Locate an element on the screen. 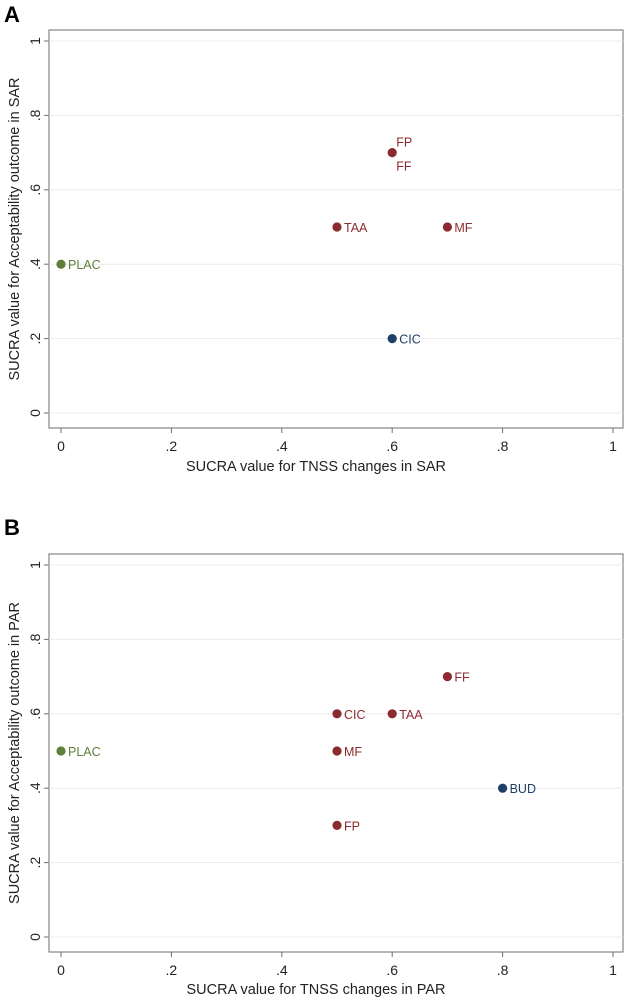  data-label-a-mf: MF is located at coordinates (463, 228).